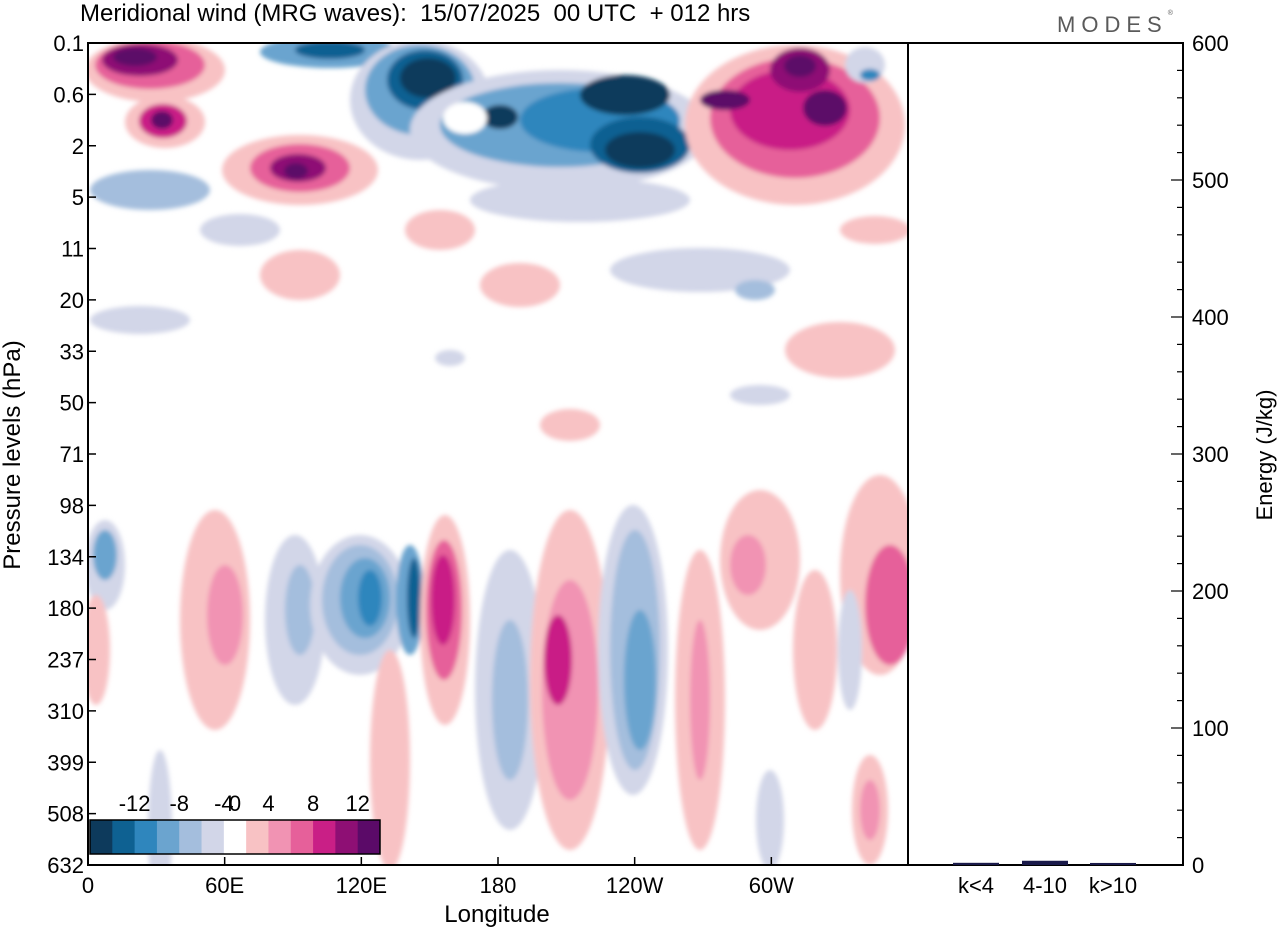  Describe the element at coordinates (65, 711) in the screenshot. I see `y-tick-label: 310` at that location.